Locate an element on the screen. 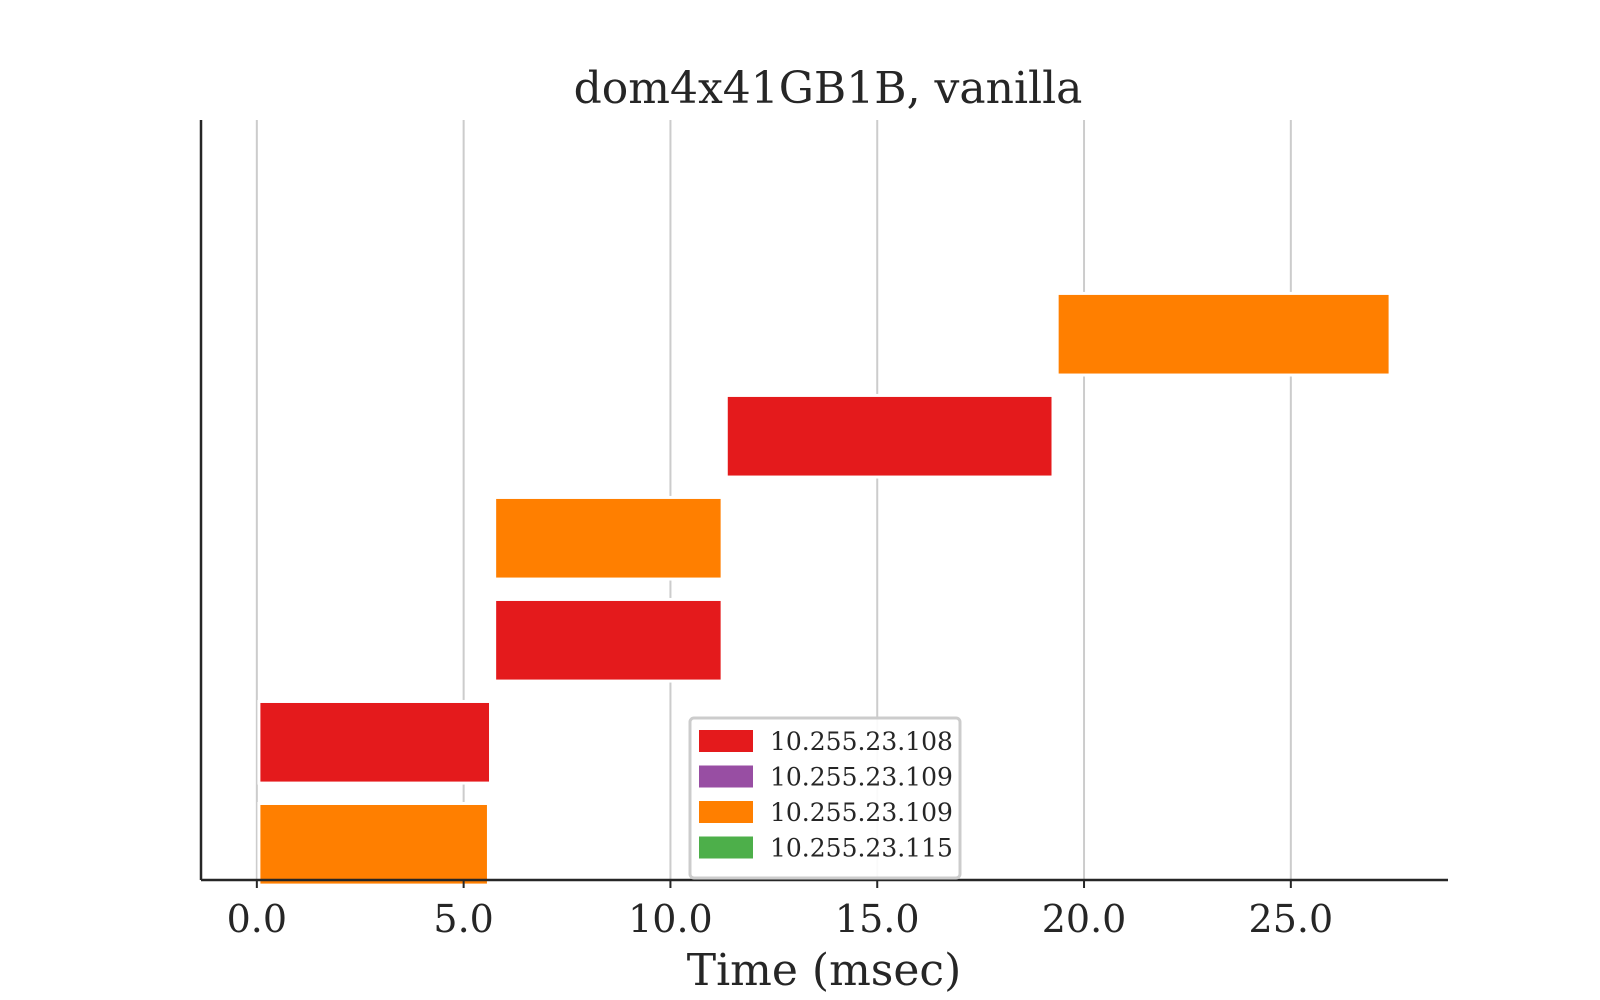  x-tick-label: 0.0 is located at coordinates (257, 919).